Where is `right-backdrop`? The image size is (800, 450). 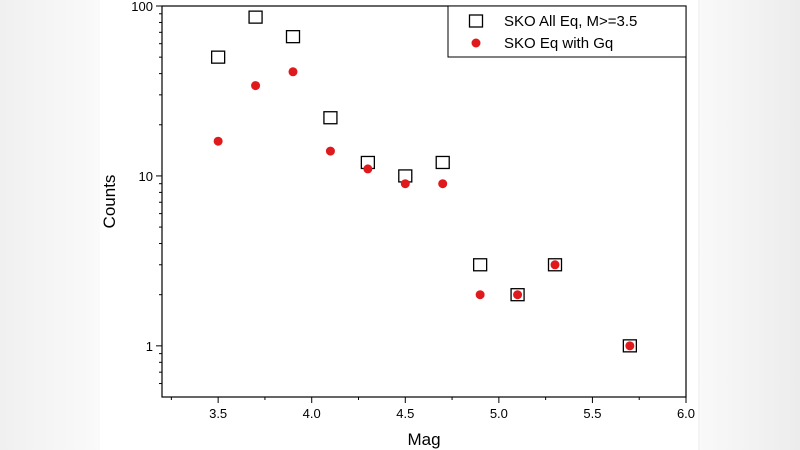
right-backdrop is located at coordinates (750, 225).